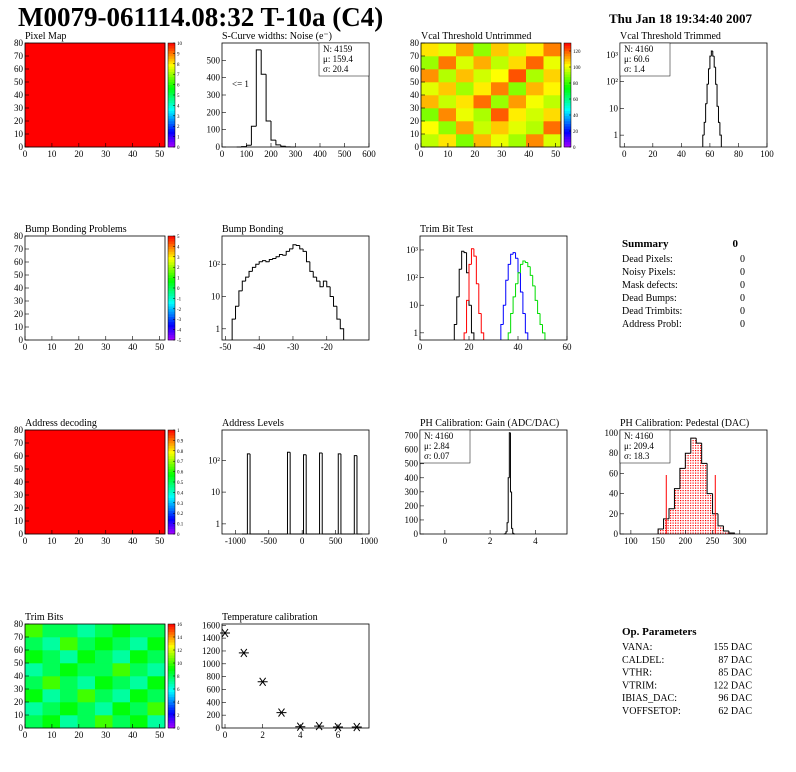 This screenshot has width=796, height=772. What do you see at coordinates (645, 446) in the screenshot?
I see `stats-box` at bounding box center [645, 446].